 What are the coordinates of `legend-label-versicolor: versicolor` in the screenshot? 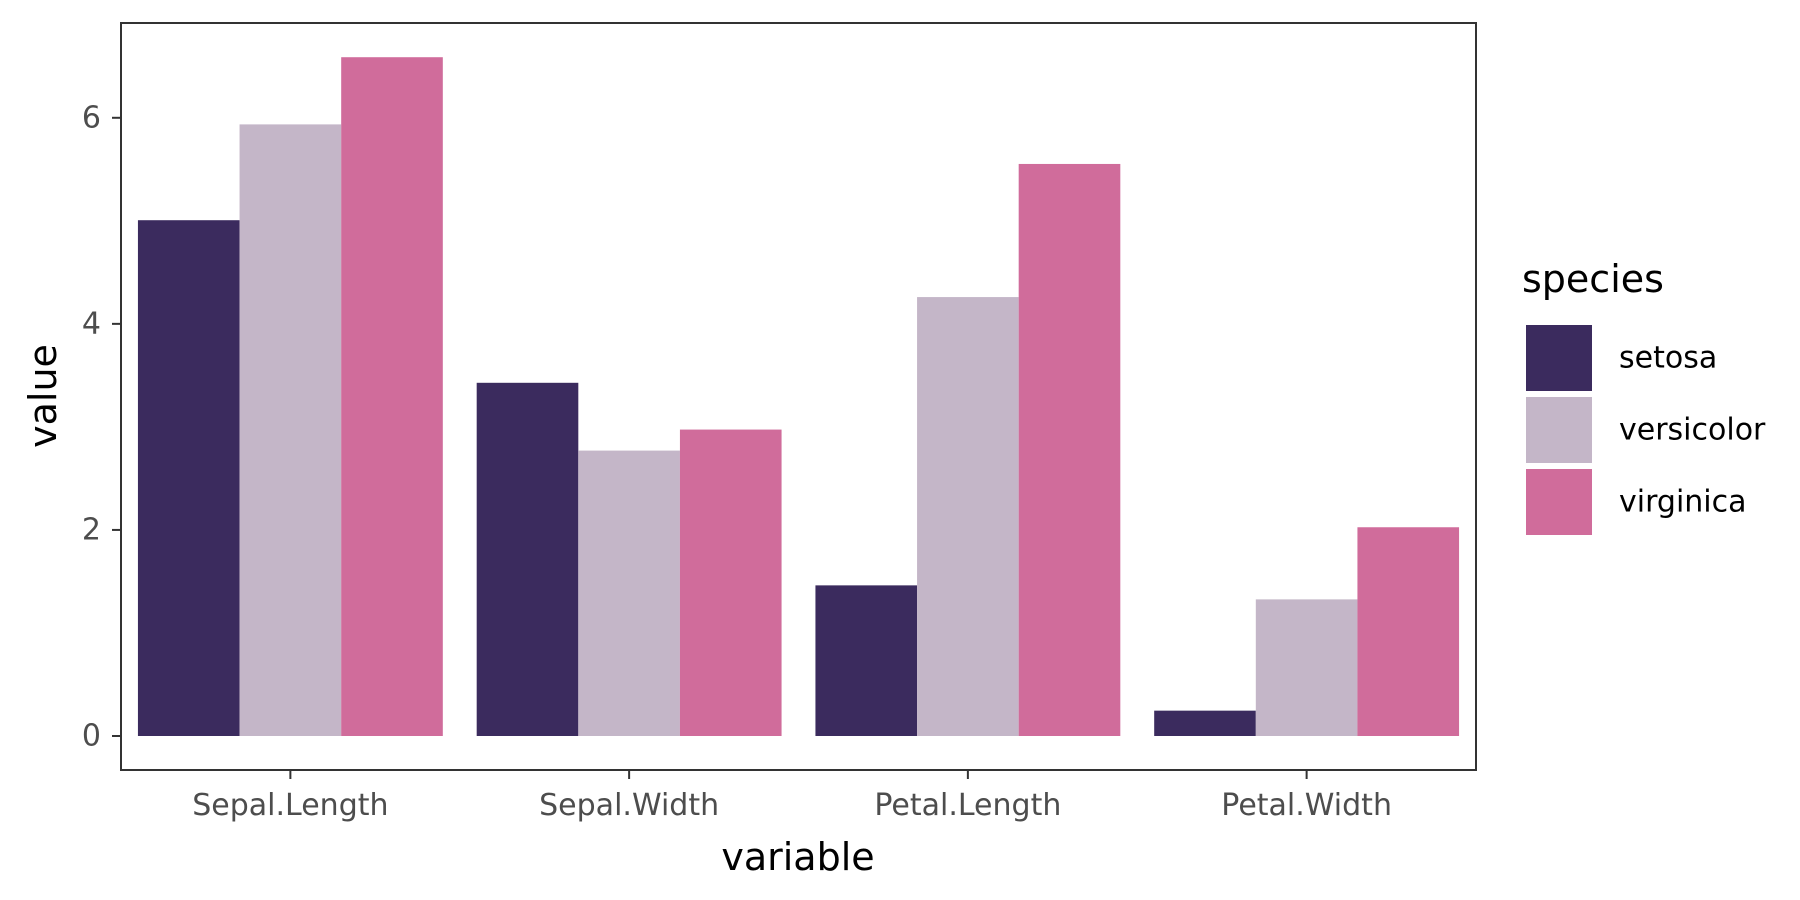 It's located at (1692, 430).